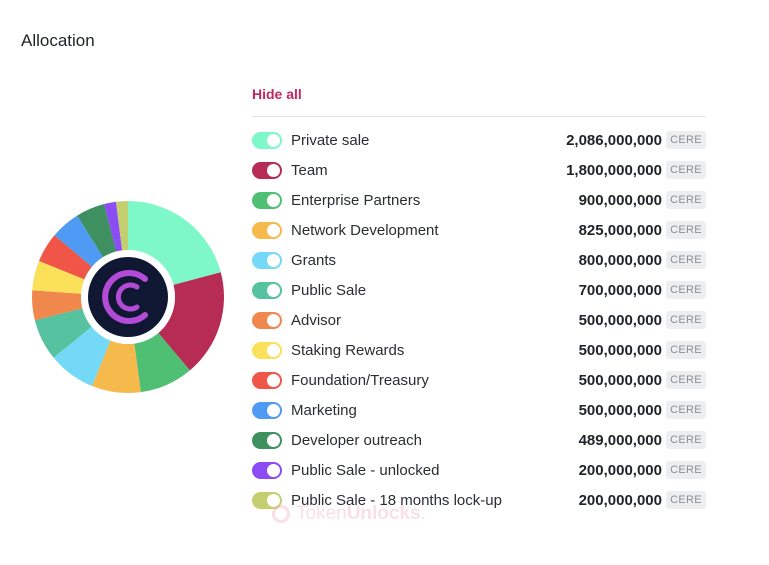  What do you see at coordinates (356, 440) in the screenshot?
I see `legend-label: Developer outreach` at bounding box center [356, 440].